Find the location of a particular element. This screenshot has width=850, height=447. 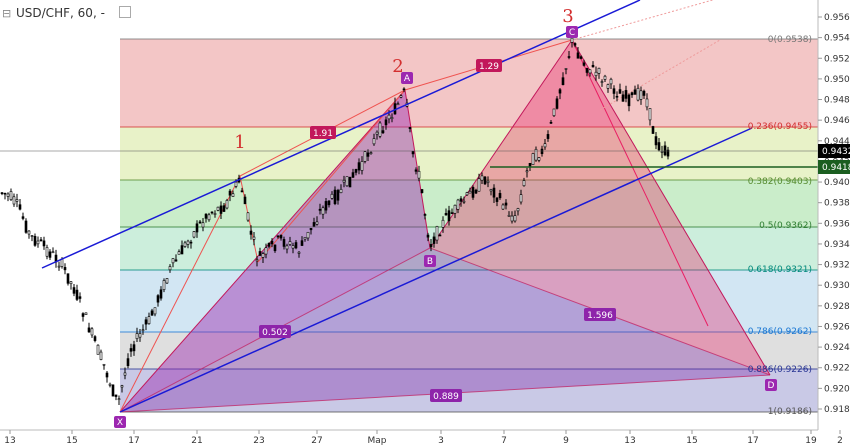

x-tick-label: 17 is located at coordinates (752, 441).